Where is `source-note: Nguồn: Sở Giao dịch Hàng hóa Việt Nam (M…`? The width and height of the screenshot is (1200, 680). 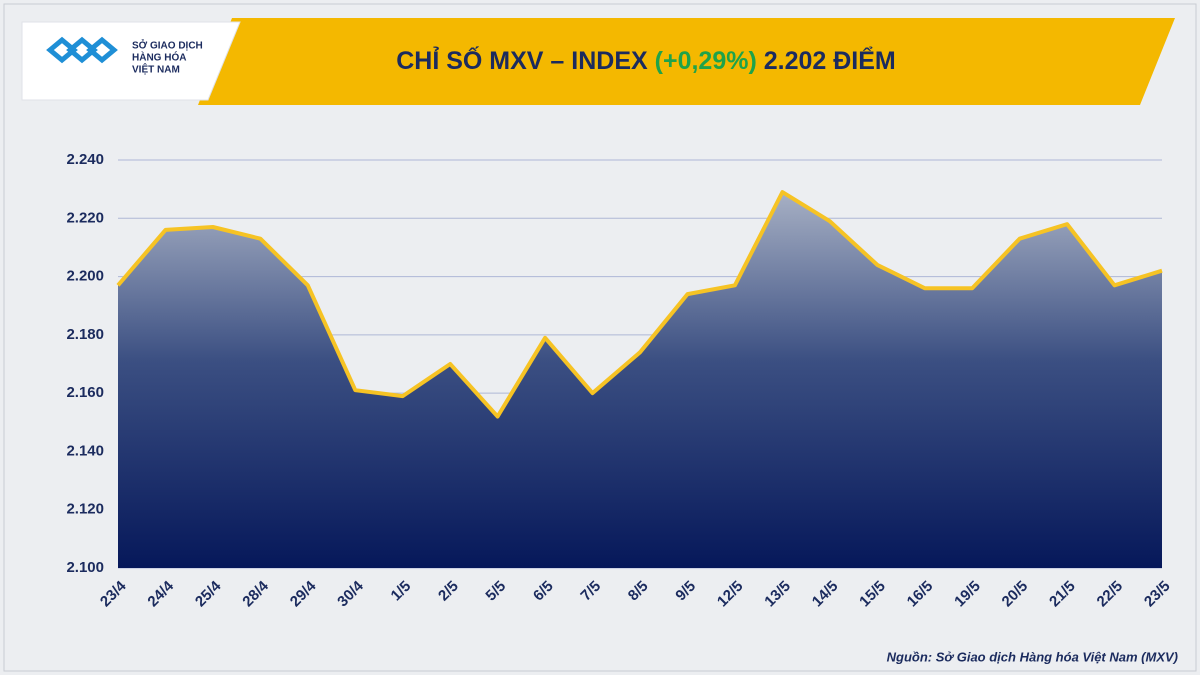 source-note: Nguồn: Sở Giao dịch Hàng hóa Việt Nam (M… is located at coordinates (1032, 656).